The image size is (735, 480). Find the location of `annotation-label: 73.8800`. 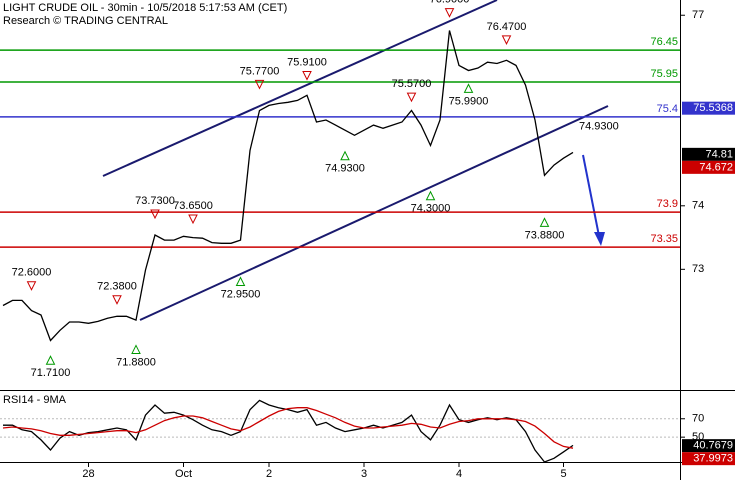

annotation-label: 73.8800 is located at coordinates (545, 235).